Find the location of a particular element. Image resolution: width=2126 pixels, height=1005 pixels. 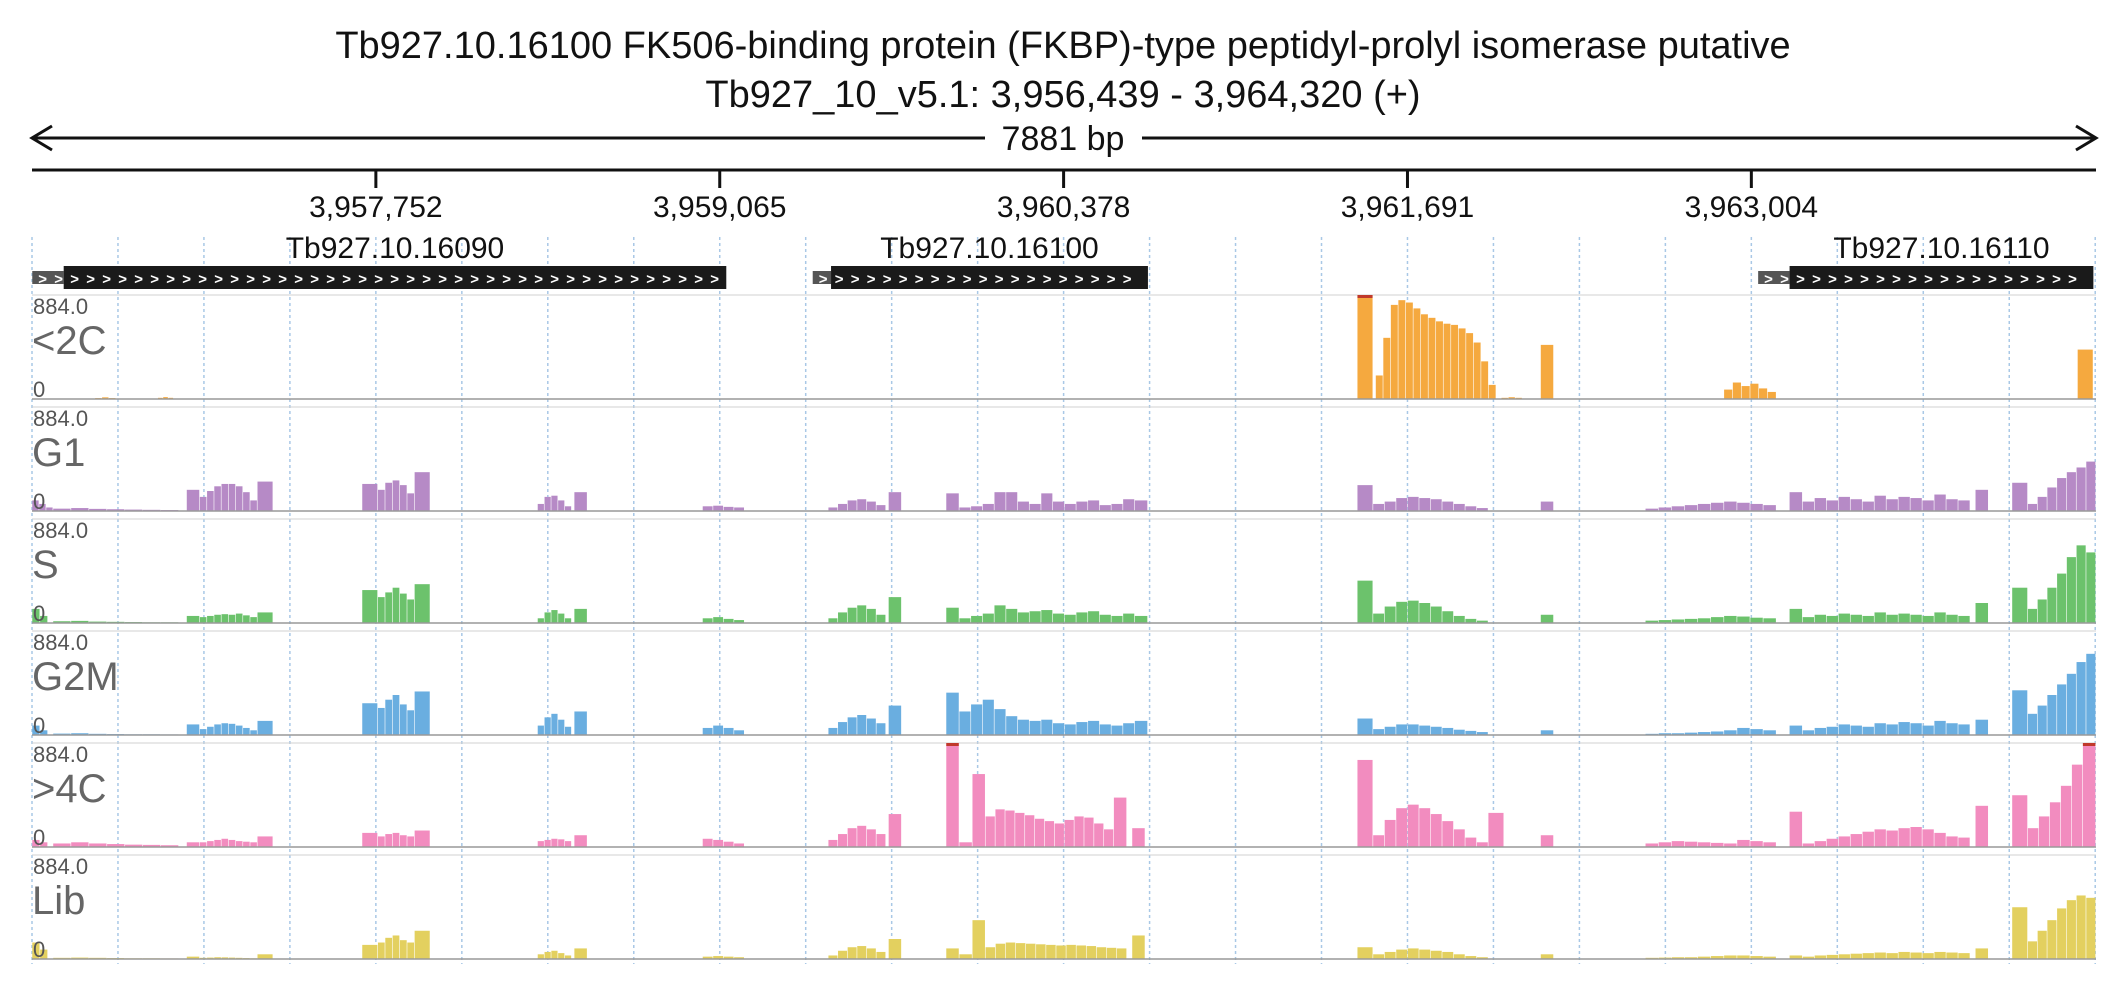

track-g1: 884.0 0 G1 is located at coordinates (1064, 460).